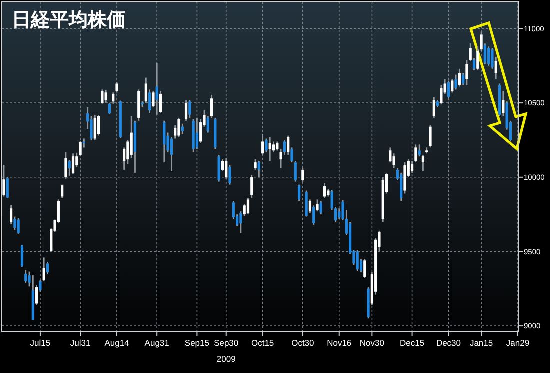  Describe the element at coordinates (339, 343) in the screenshot. I see `x-tick-label: Nov16` at that location.